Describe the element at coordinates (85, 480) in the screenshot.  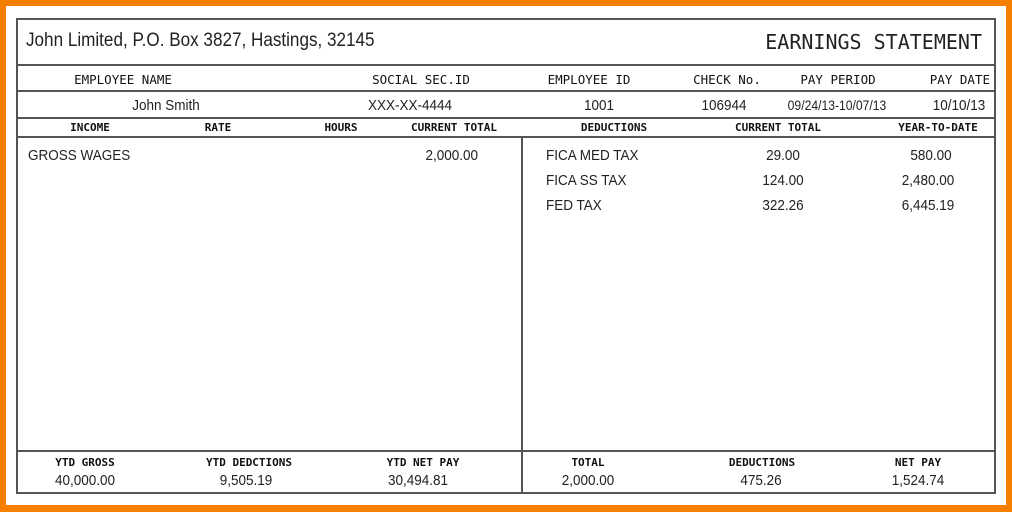
I see `ytd-gross-value: 40,000.00` at that location.